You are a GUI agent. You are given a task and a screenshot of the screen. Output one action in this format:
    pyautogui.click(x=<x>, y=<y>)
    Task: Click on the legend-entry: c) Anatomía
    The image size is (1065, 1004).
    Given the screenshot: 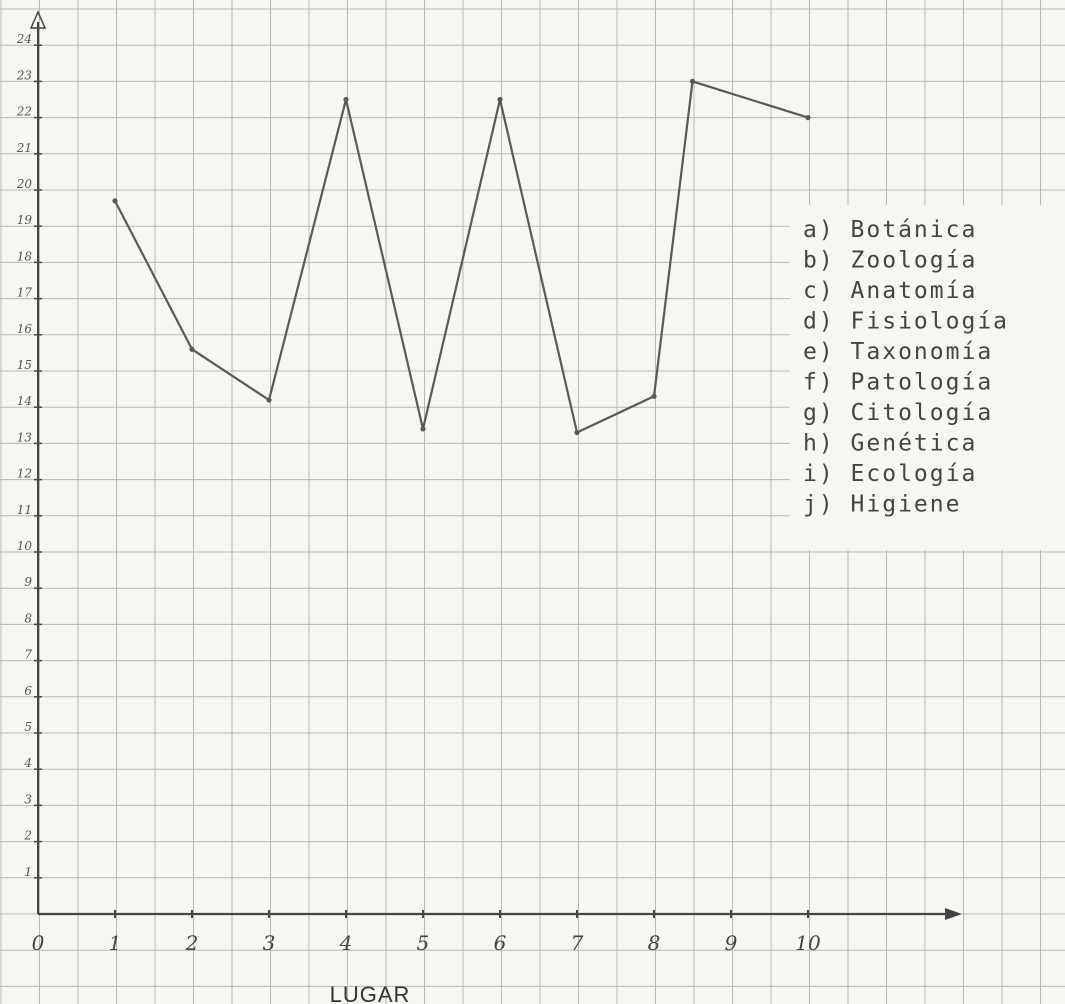 What is the action you would take?
    pyautogui.click(x=890, y=291)
    